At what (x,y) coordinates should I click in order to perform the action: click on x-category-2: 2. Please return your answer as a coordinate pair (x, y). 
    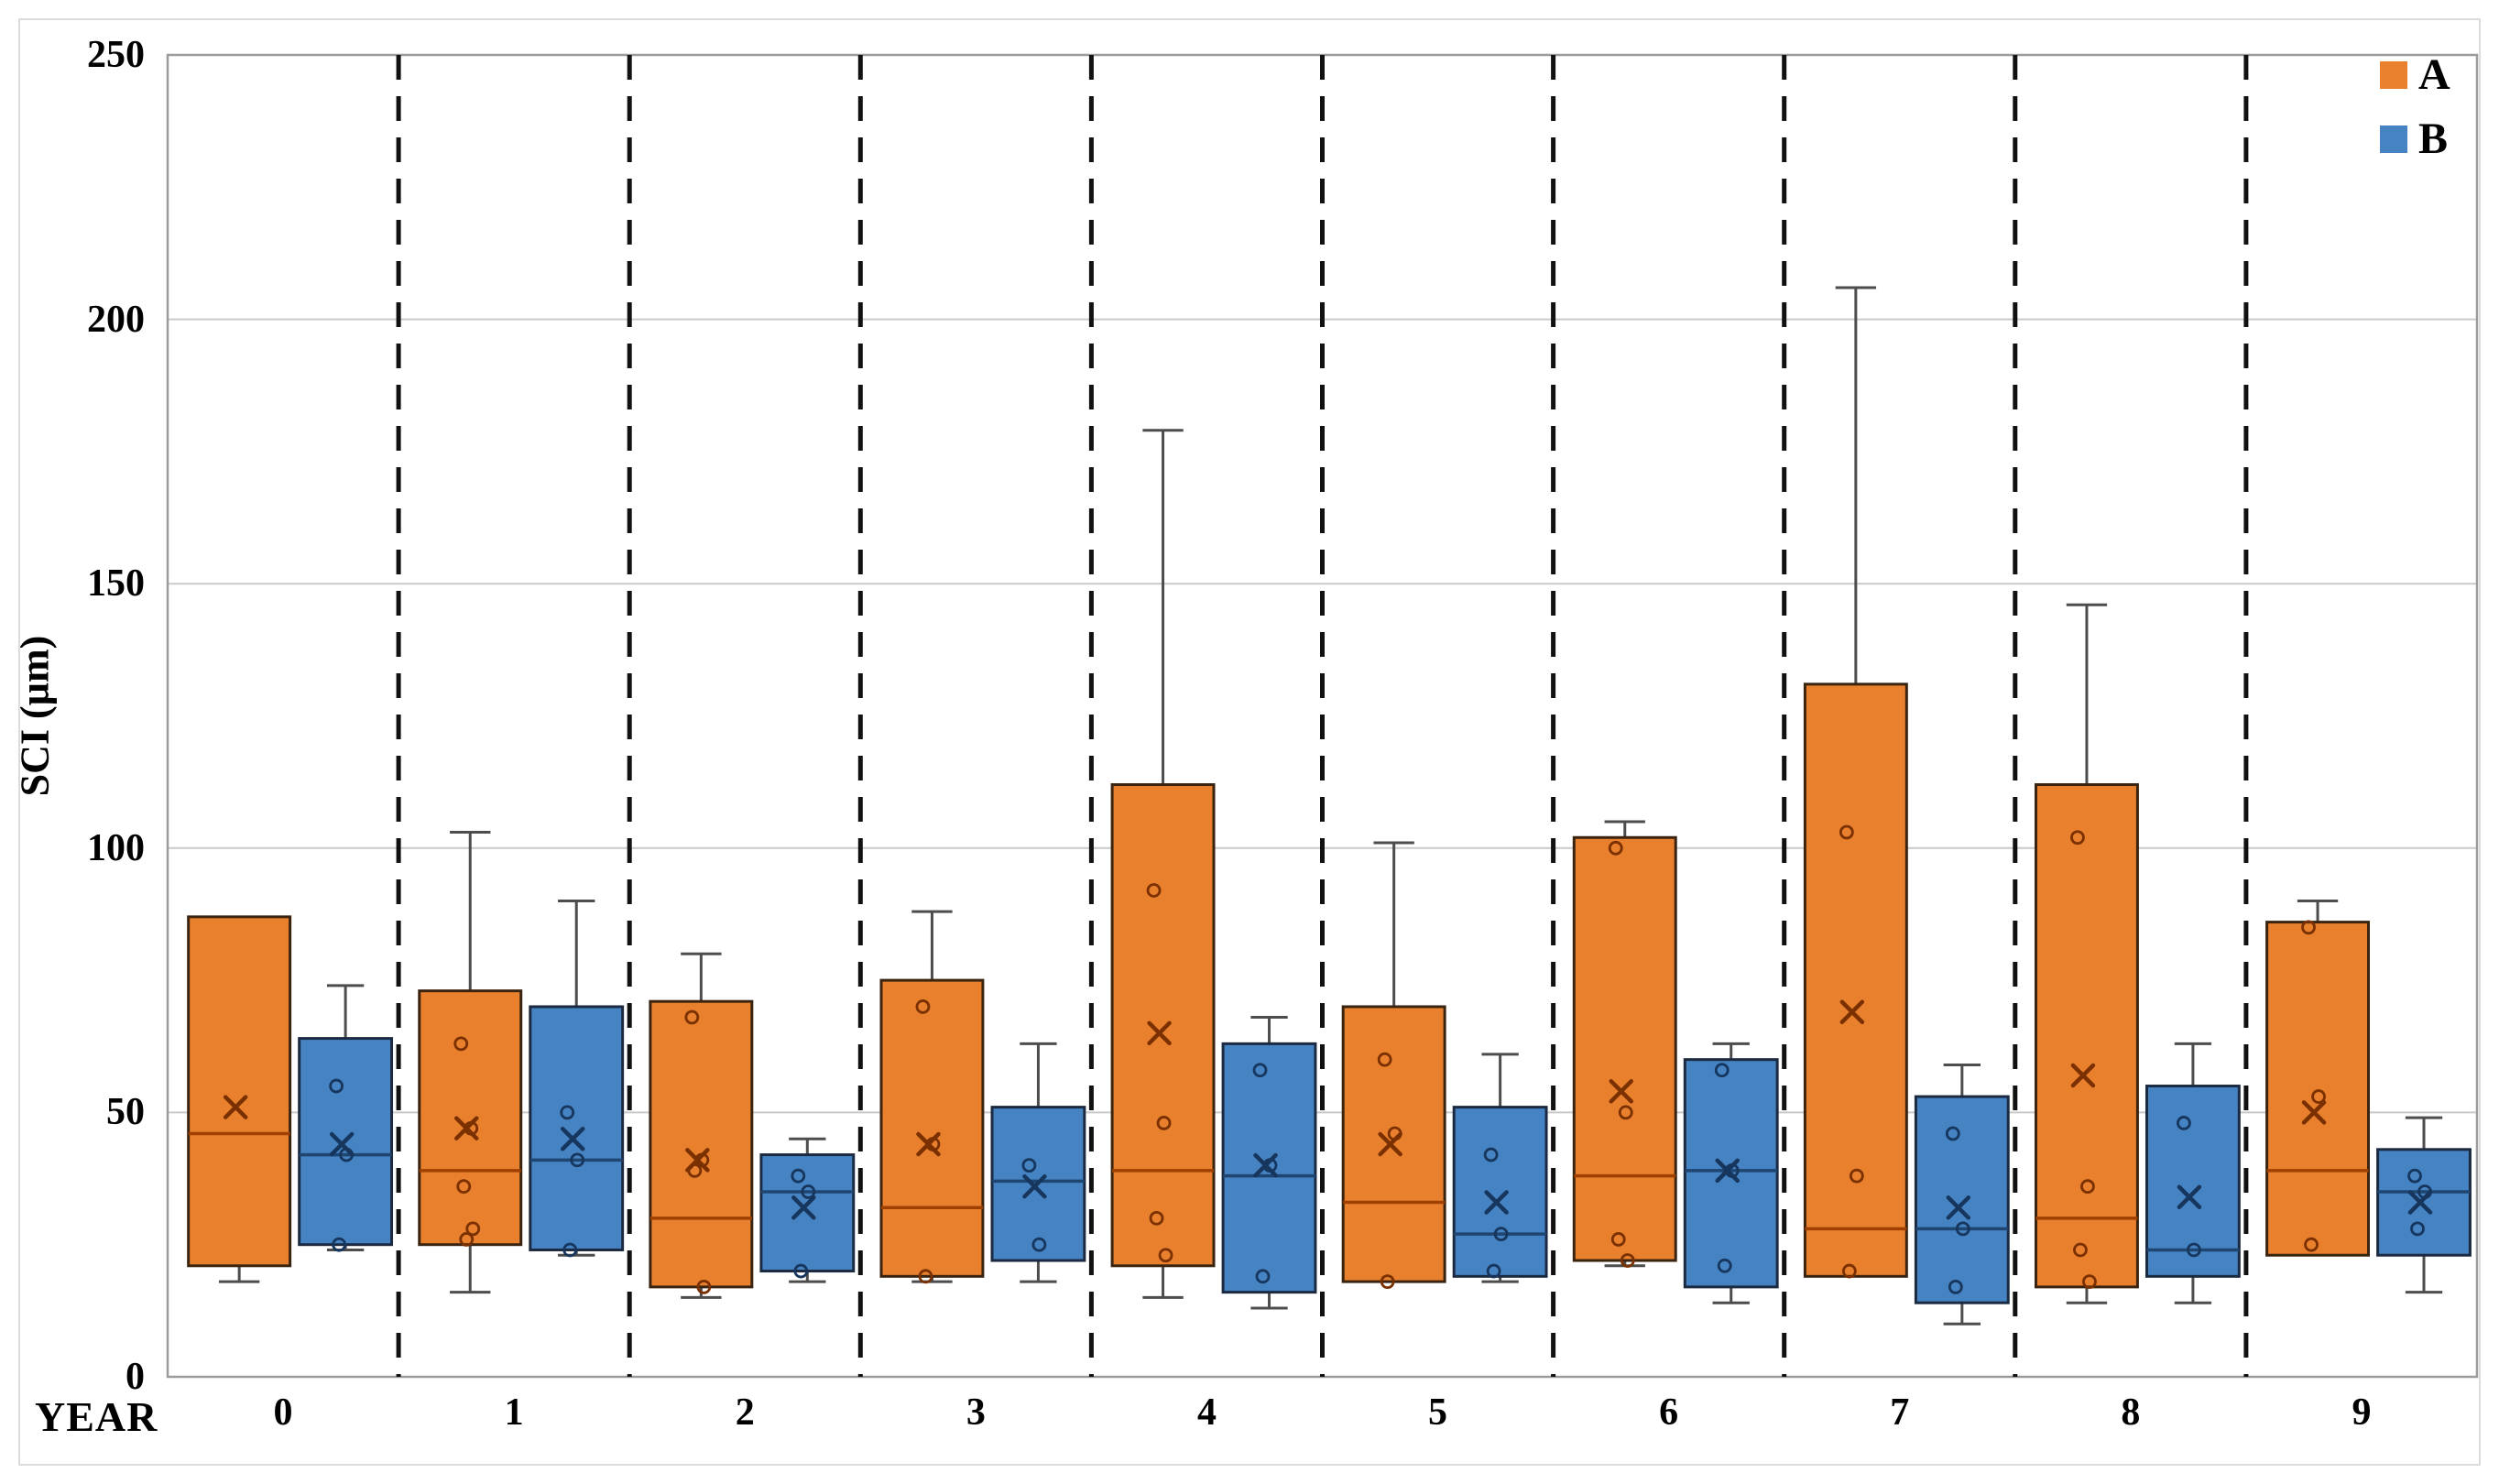
    Looking at the image, I should click on (745, 1412).